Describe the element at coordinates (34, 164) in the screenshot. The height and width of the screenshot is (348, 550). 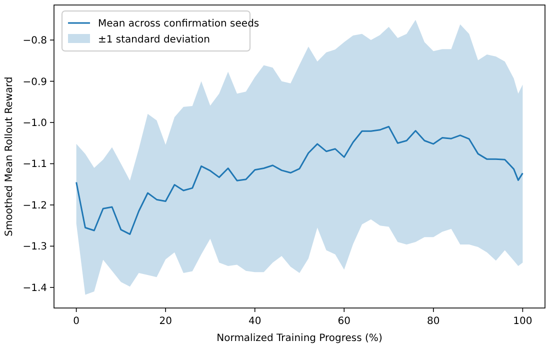
I see `y-tick-label: −1.1` at that location.